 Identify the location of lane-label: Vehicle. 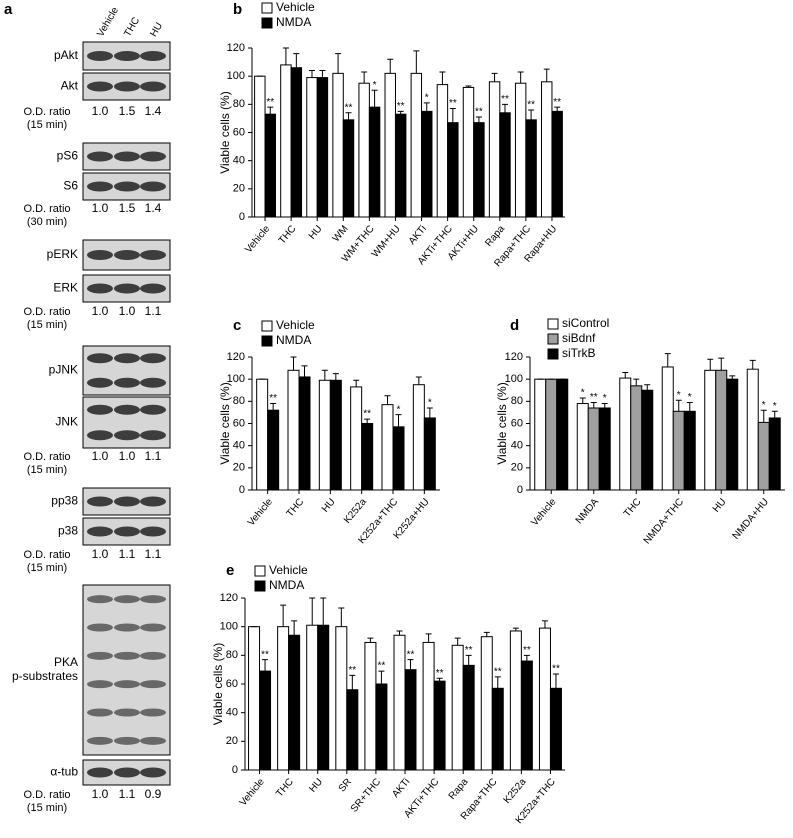
(108, 22).